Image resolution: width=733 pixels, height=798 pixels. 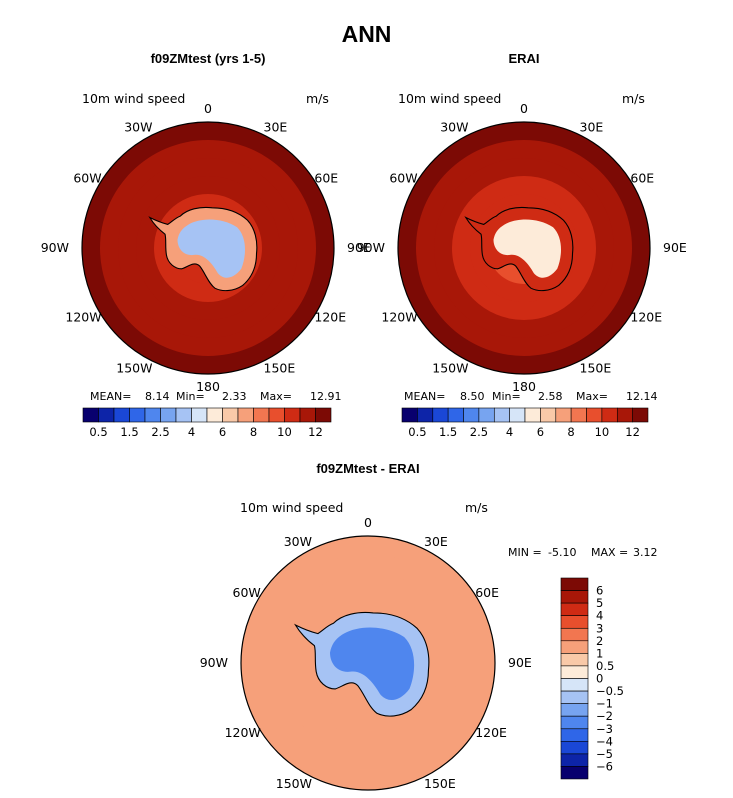 What do you see at coordinates (675, 247) in the screenshot?
I see `lon-label: 90E` at bounding box center [675, 247].